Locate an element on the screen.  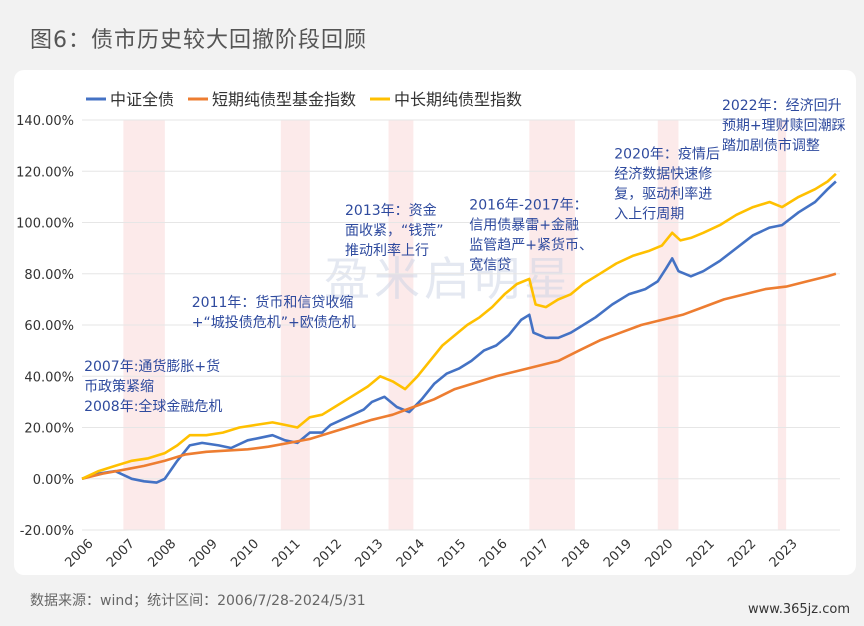
x-tick-label: 2019 is located at coordinates (618, 554).